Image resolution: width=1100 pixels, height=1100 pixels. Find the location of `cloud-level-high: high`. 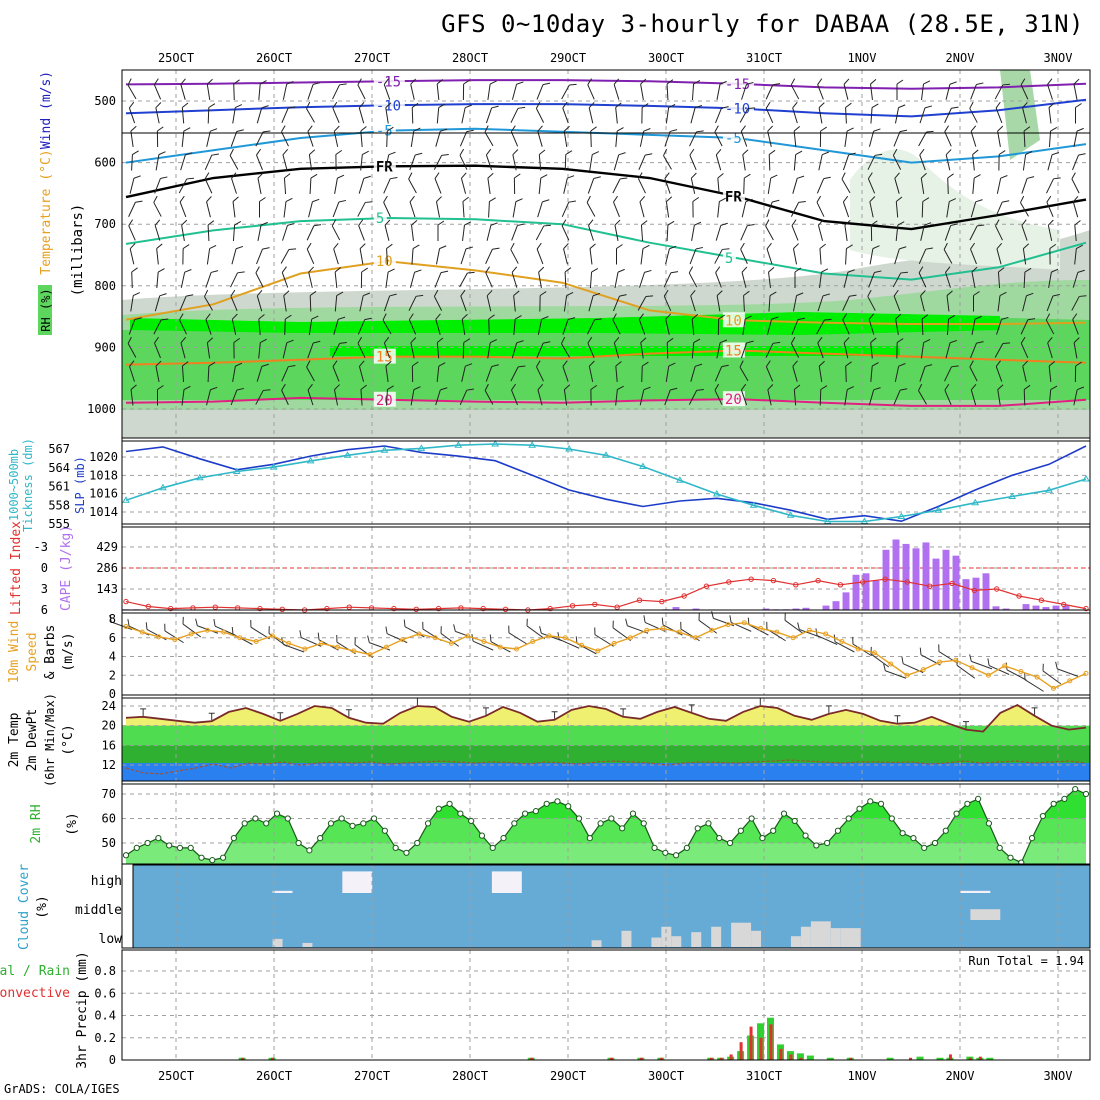

cloud-level-high: high is located at coordinates (106, 881).